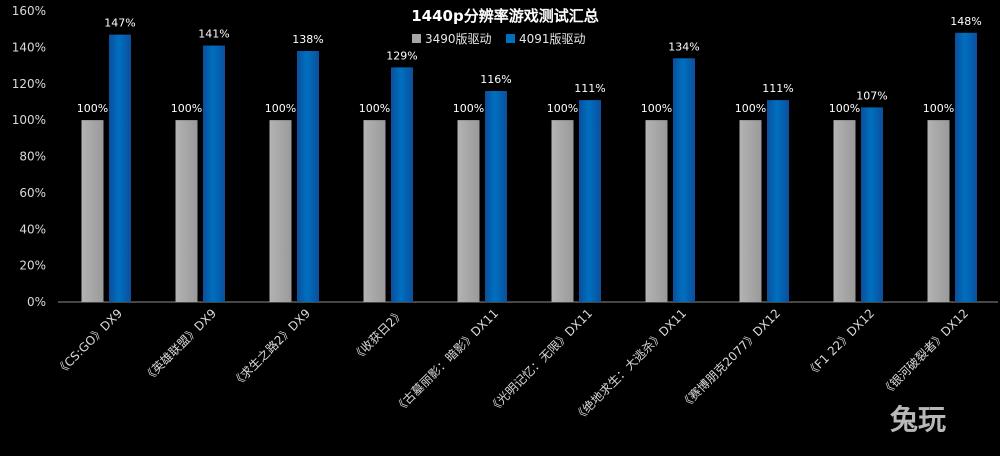 The width and height of the screenshot is (1000, 456). I want to click on y-tick-label: 0%, so click(36, 302).